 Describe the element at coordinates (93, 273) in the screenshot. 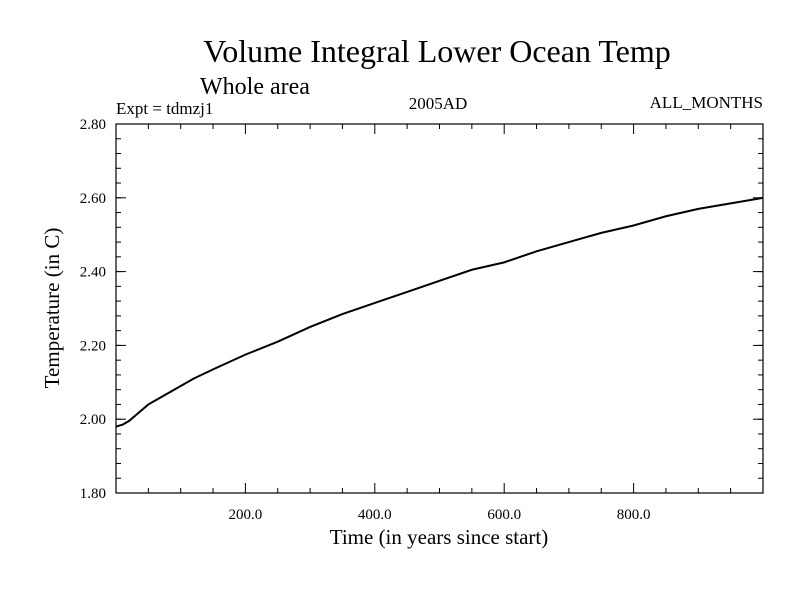

I see `y-tick-label: 2.40` at that location.